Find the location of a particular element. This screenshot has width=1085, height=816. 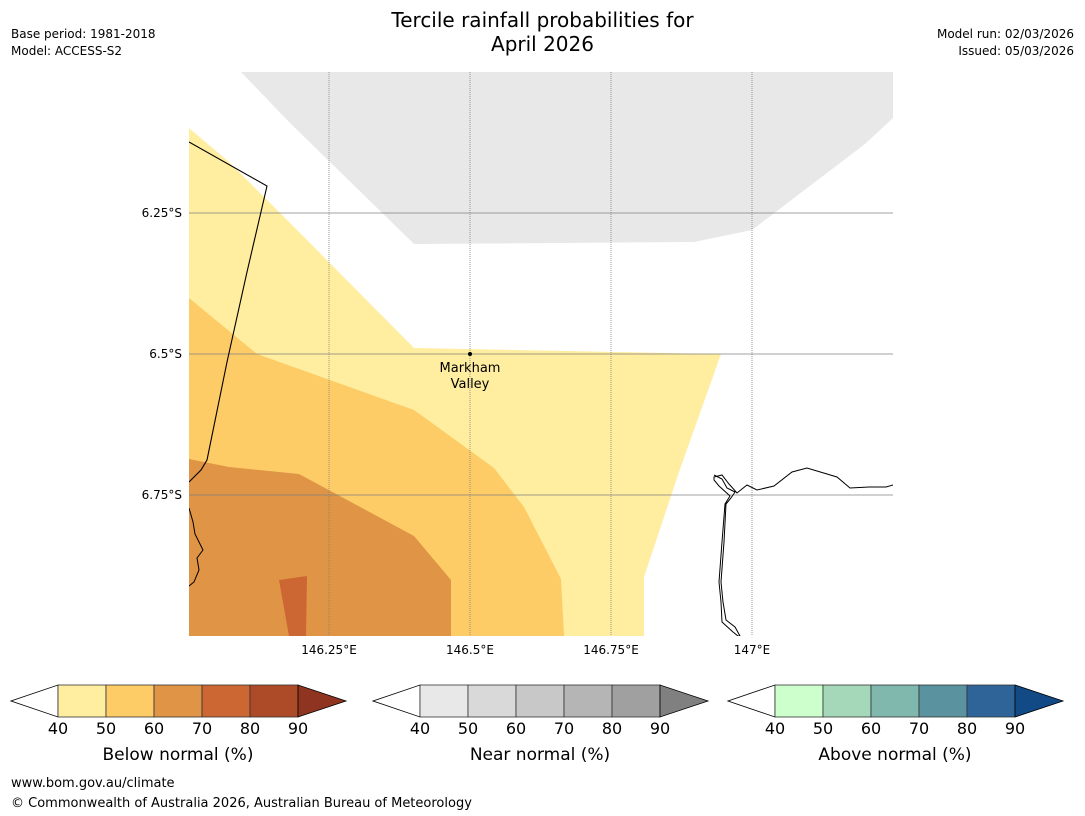

colorbar-1-tick-40: 40 is located at coordinates (420, 728).